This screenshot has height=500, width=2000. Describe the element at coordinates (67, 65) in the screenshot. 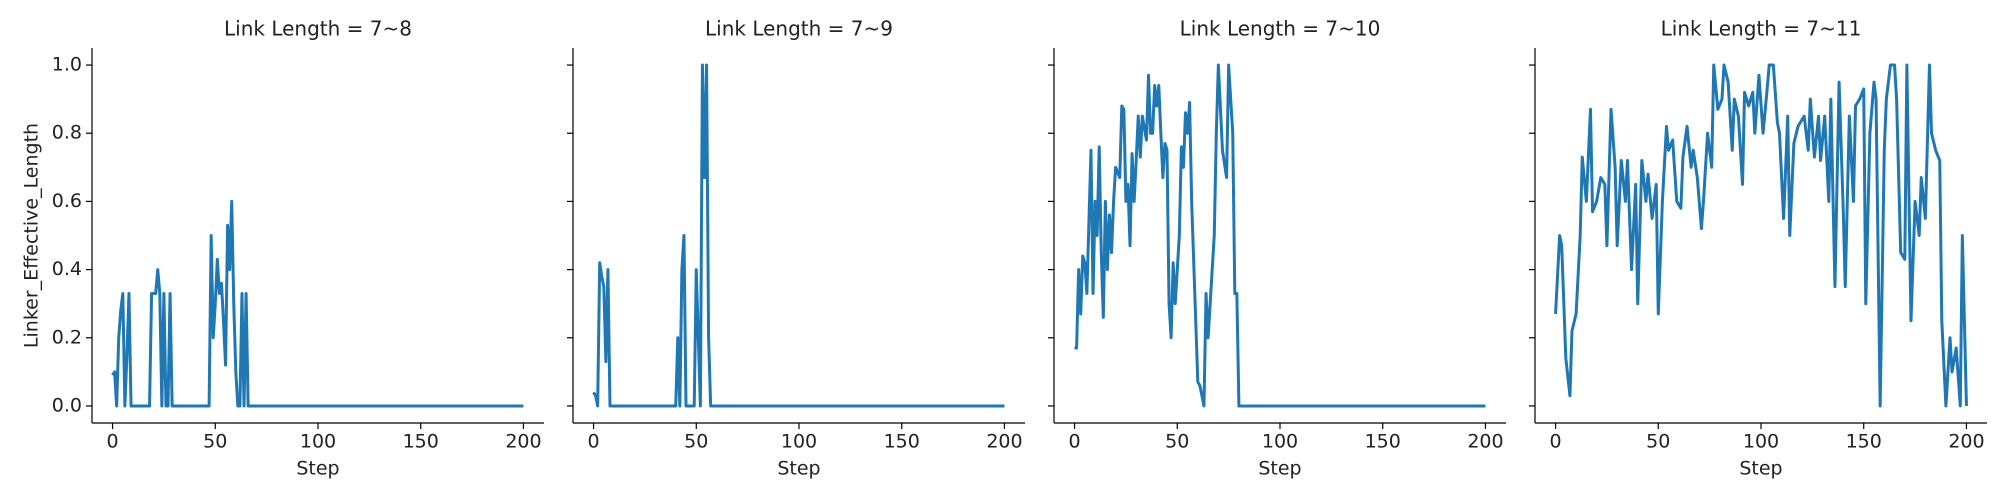

I see `y-tick-label: 1.0` at that location.